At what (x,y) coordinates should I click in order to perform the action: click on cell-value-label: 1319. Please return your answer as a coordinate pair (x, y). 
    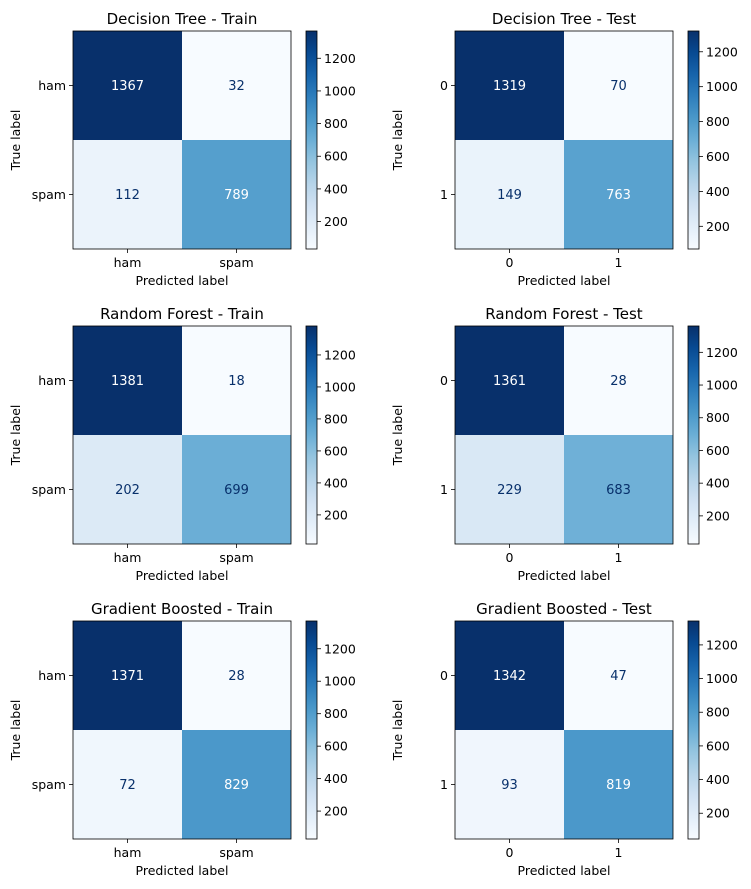
    Looking at the image, I should click on (509, 86).